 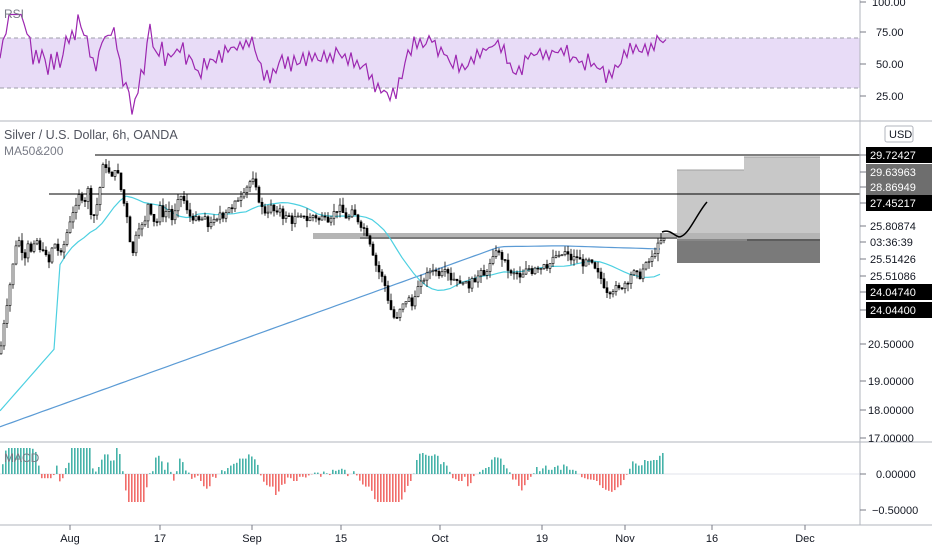 I want to click on currency-button-label: USD, so click(x=900, y=135).